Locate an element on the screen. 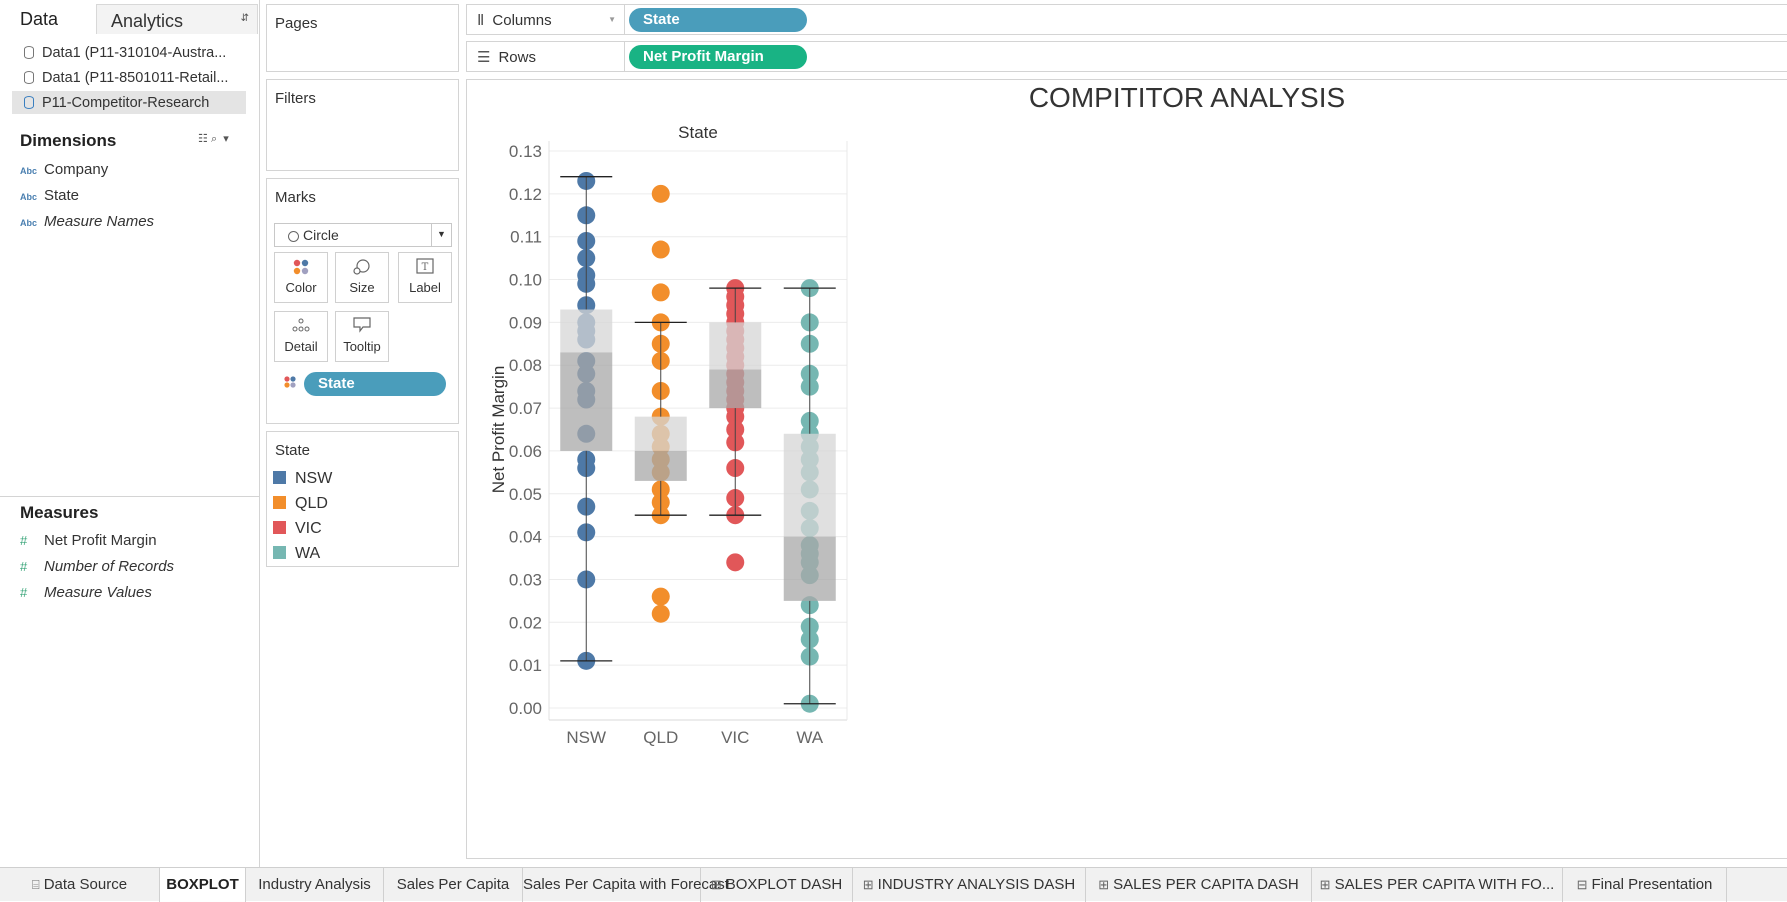  filters-shelf: Filters is located at coordinates (362, 125).